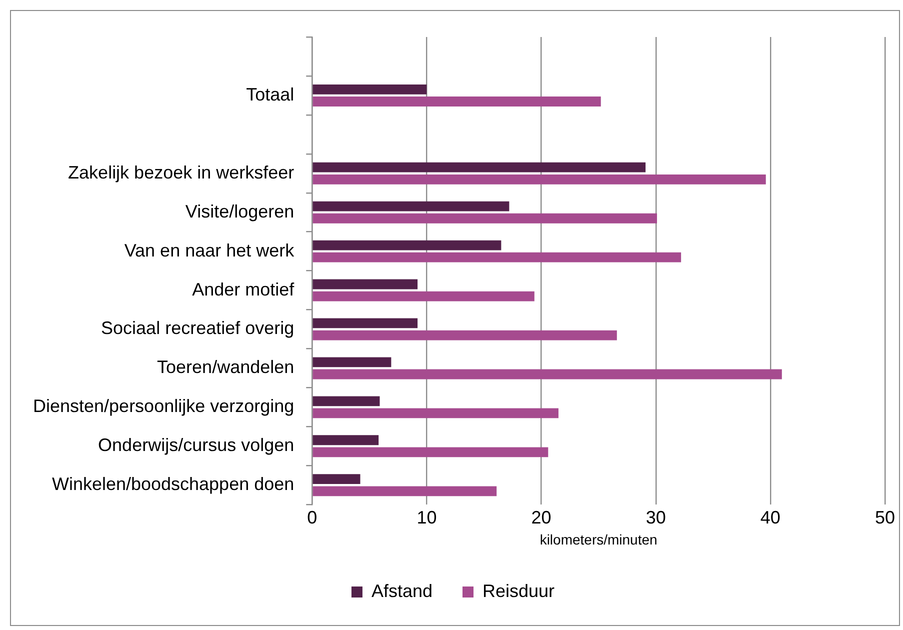 This screenshot has height=630, width=903. Describe the element at coordinates (244, 289) in the screenshot. I see `y-tick-label: Ander motief` at that location.